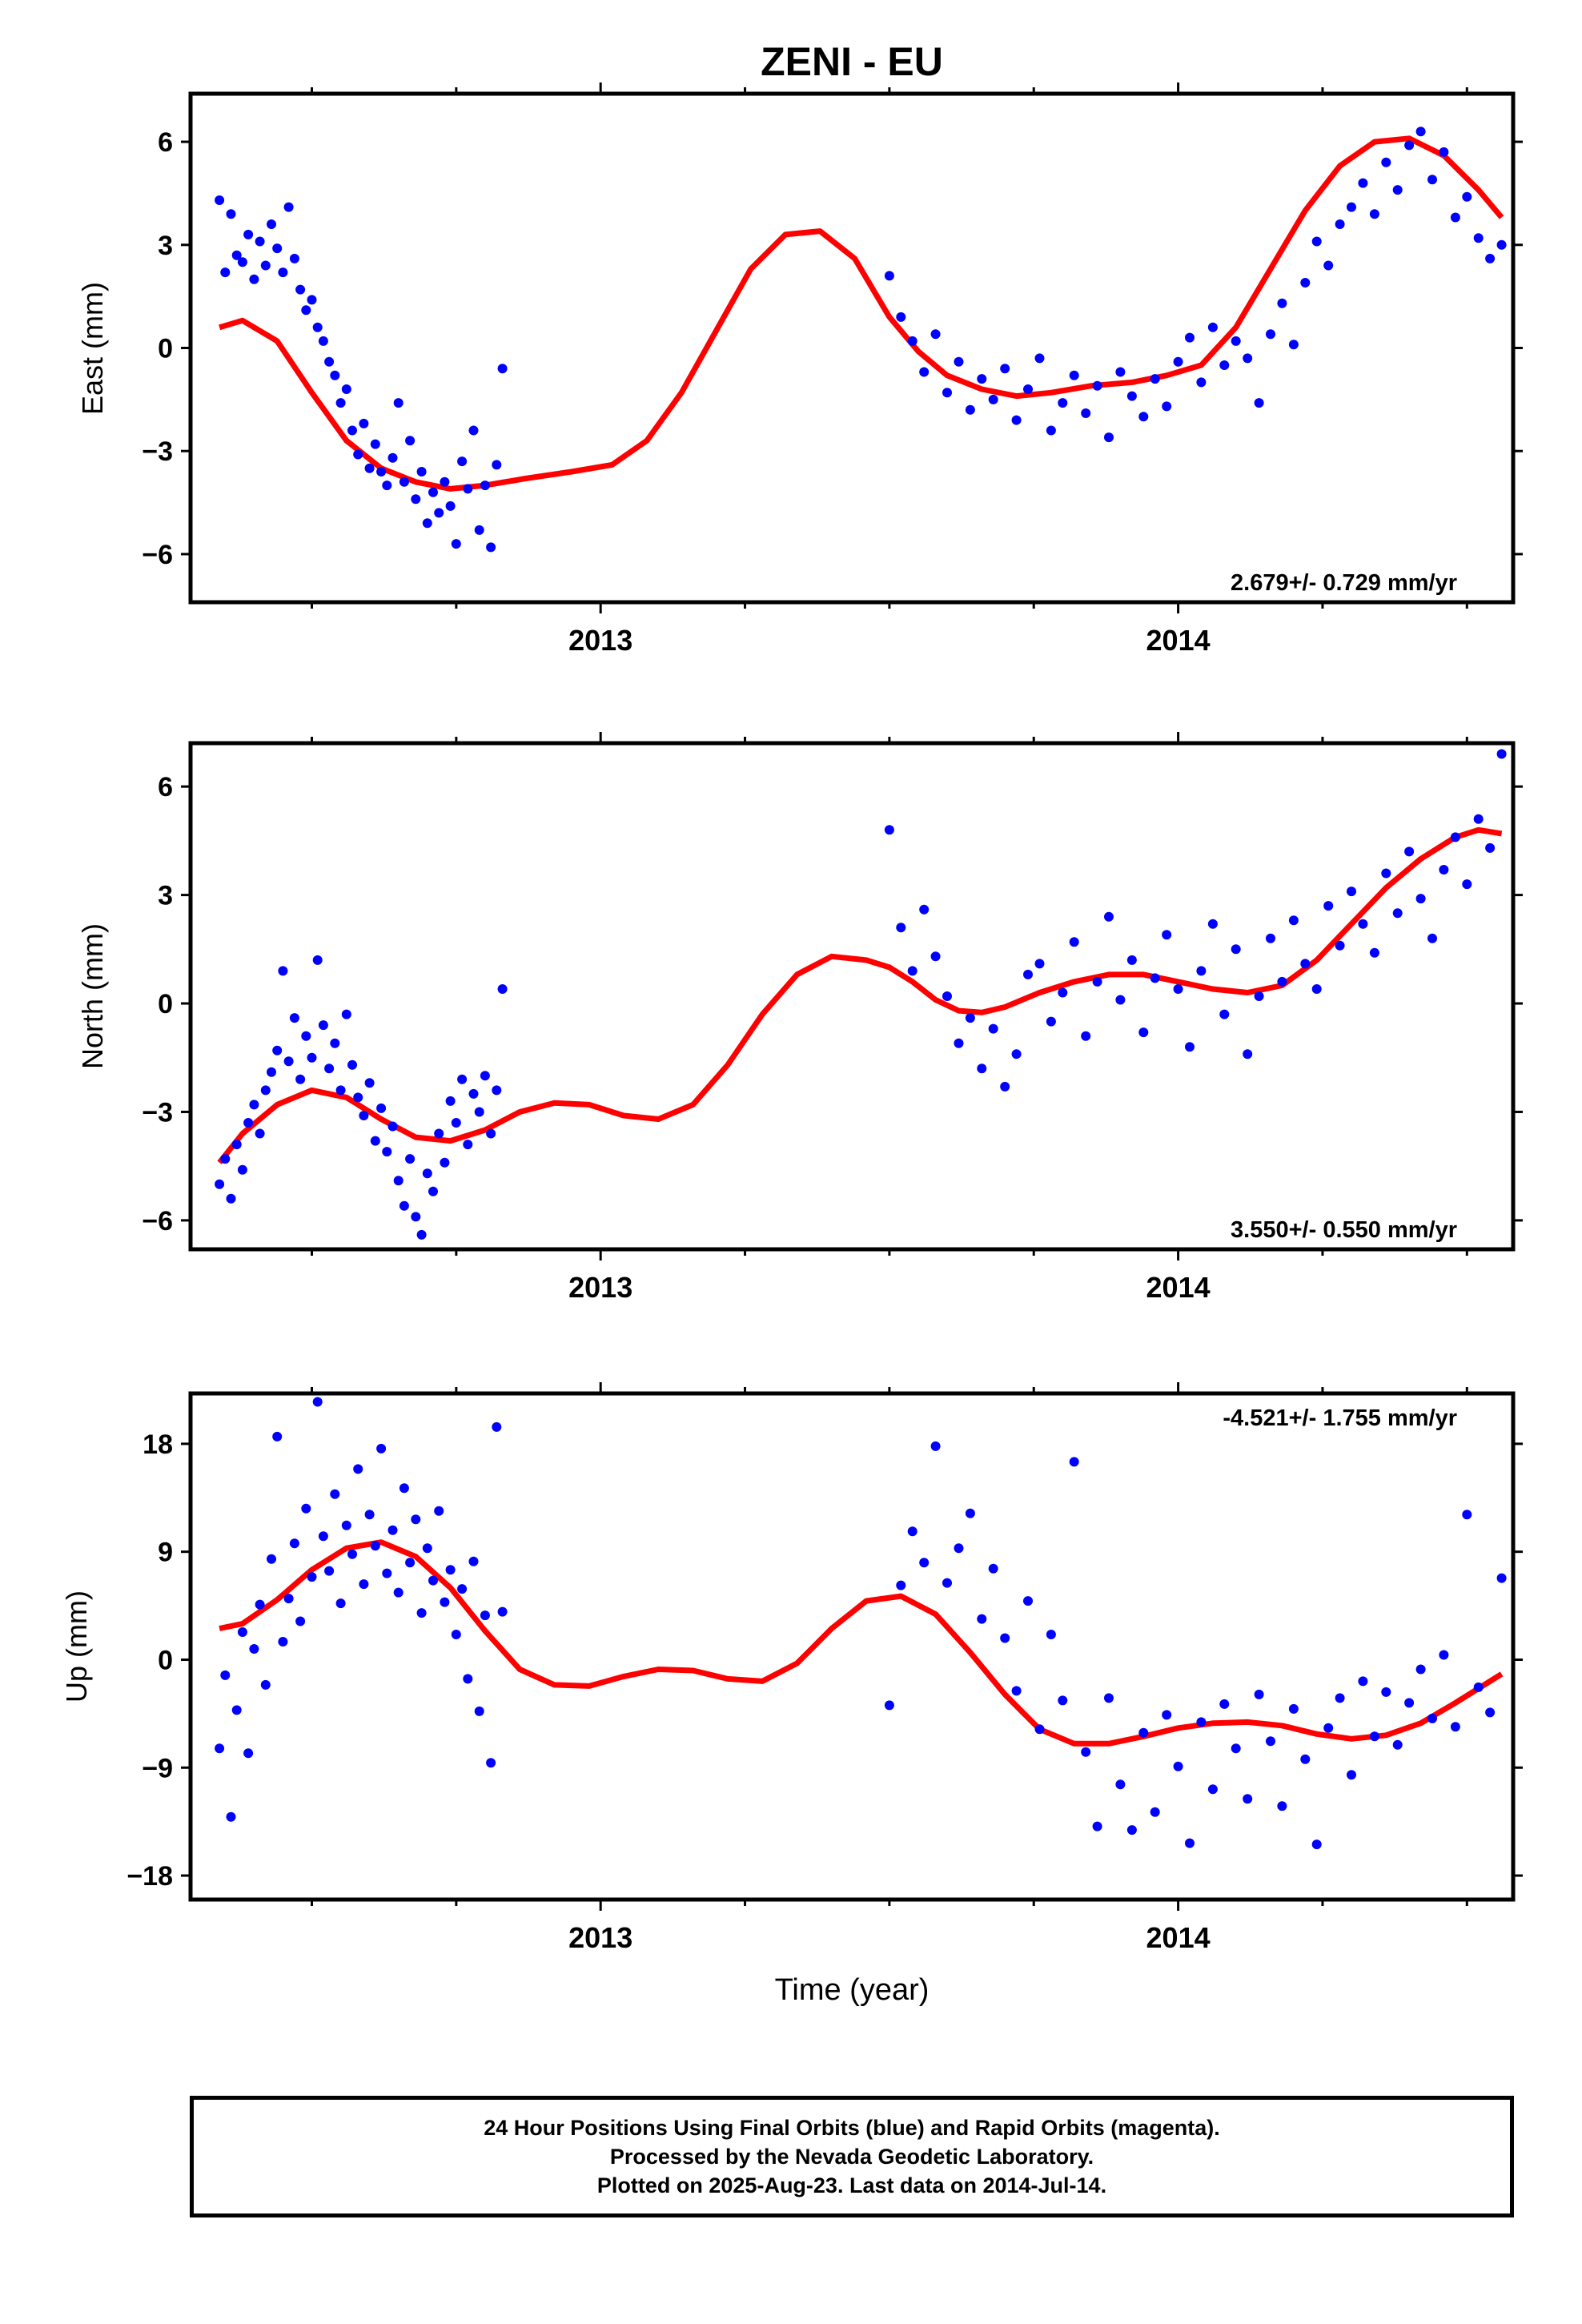 This screenshot has height=2324, width=1582. Describe the element at coordinates (600, 1938) in the screenshot. I see `x-tick-label-up: 2013` at that location.